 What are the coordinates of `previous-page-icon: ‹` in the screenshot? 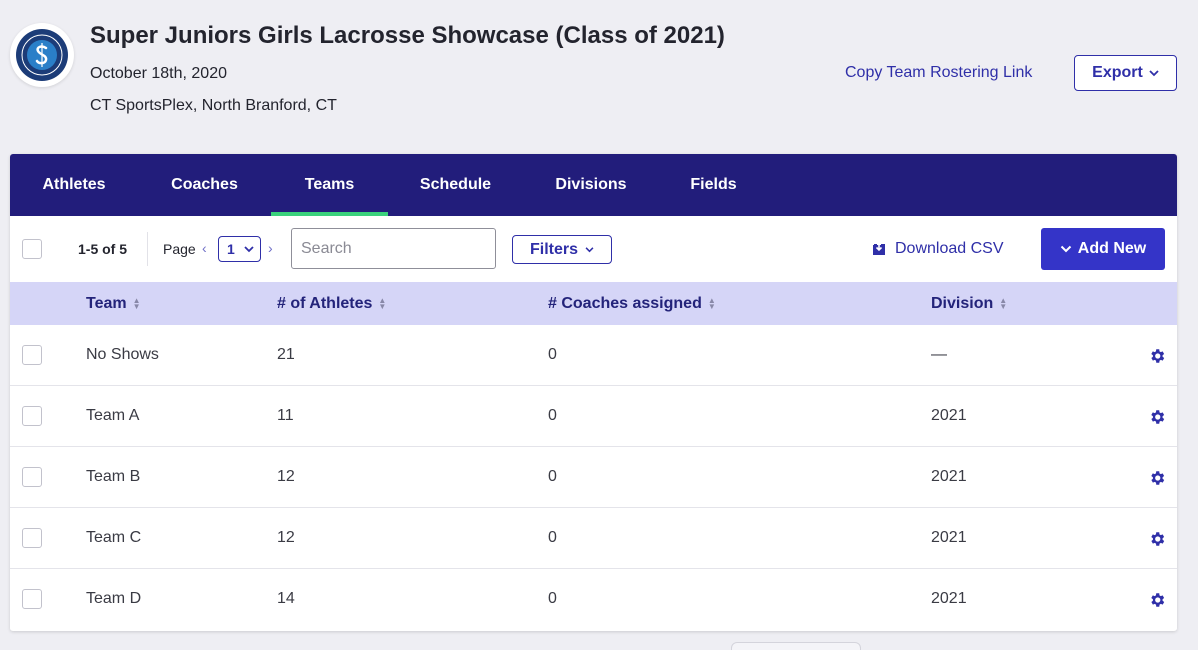 It's located at (204, 248).